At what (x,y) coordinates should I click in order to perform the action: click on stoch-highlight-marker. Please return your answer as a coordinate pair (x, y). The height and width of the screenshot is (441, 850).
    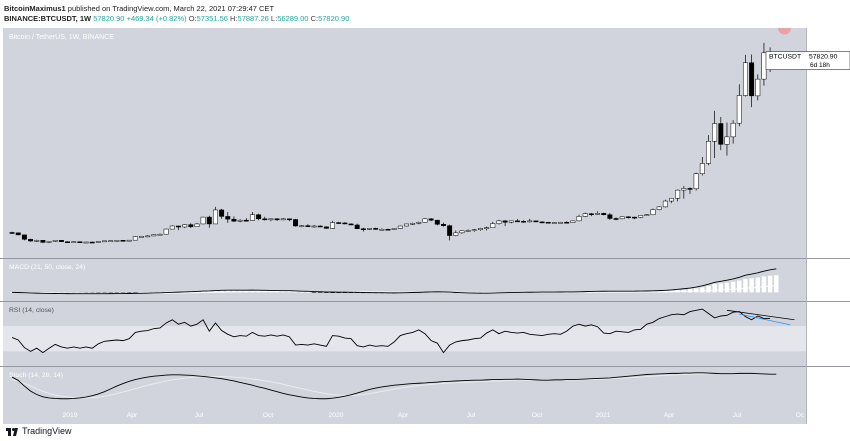
    Looking at the image, I should click on (784, 31).